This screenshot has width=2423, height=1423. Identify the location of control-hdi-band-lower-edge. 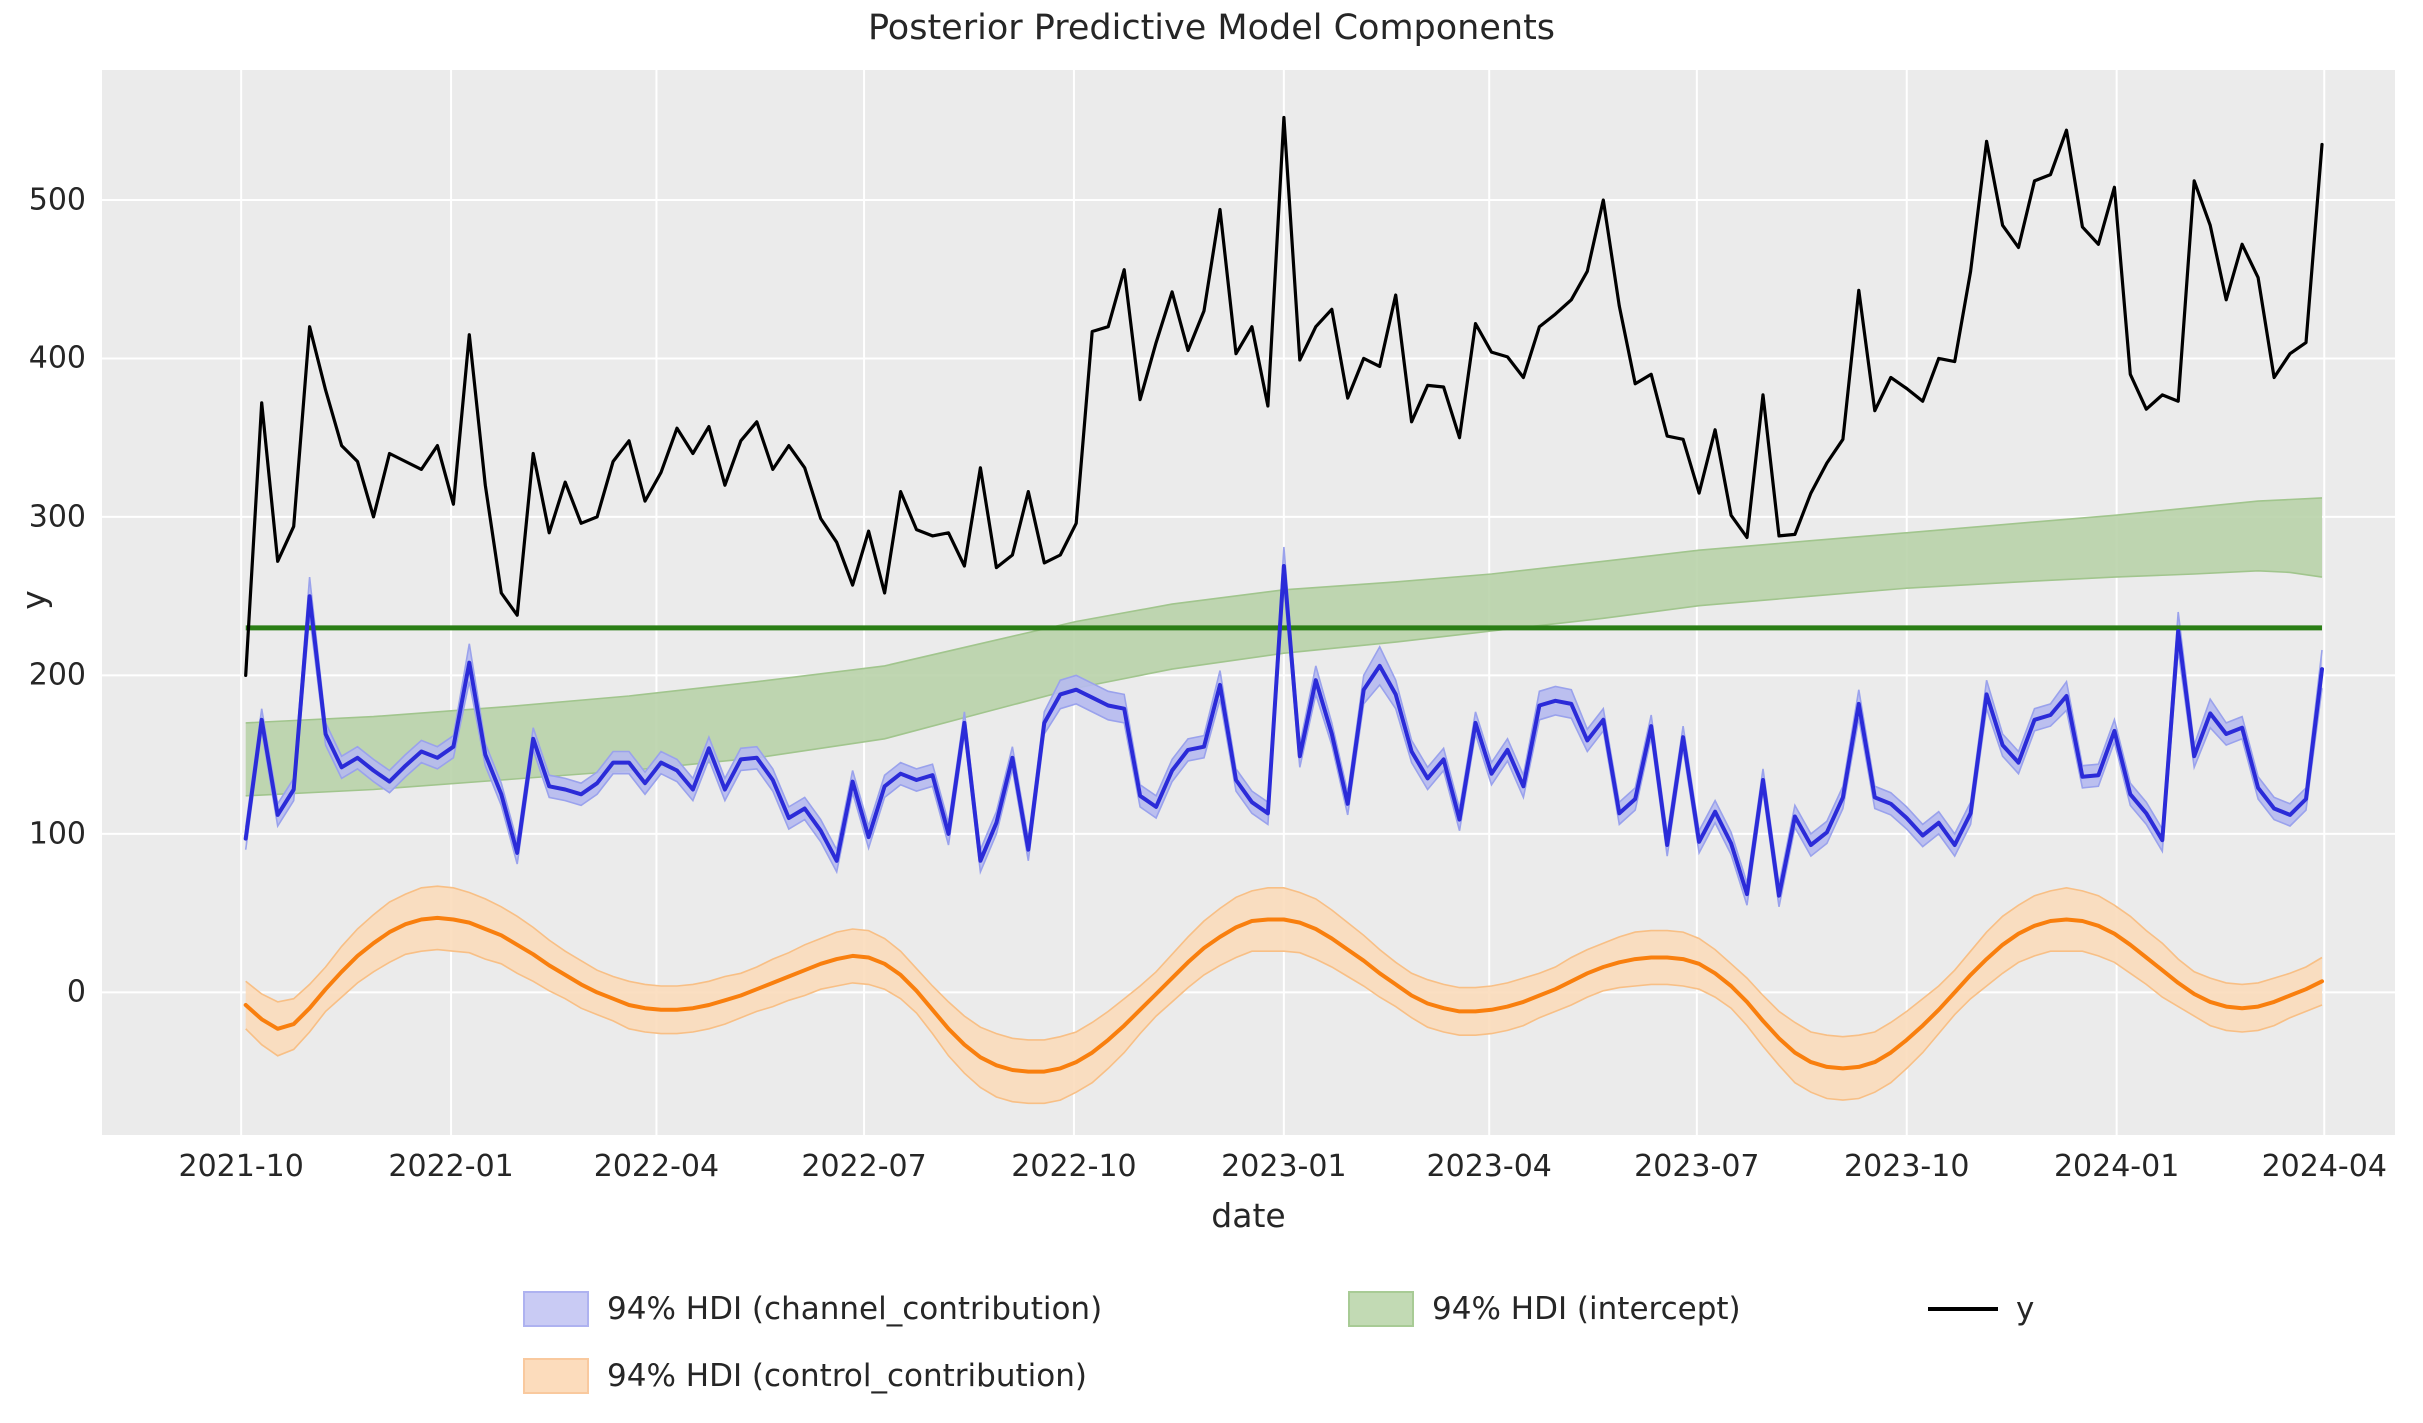
(1284, 1026).